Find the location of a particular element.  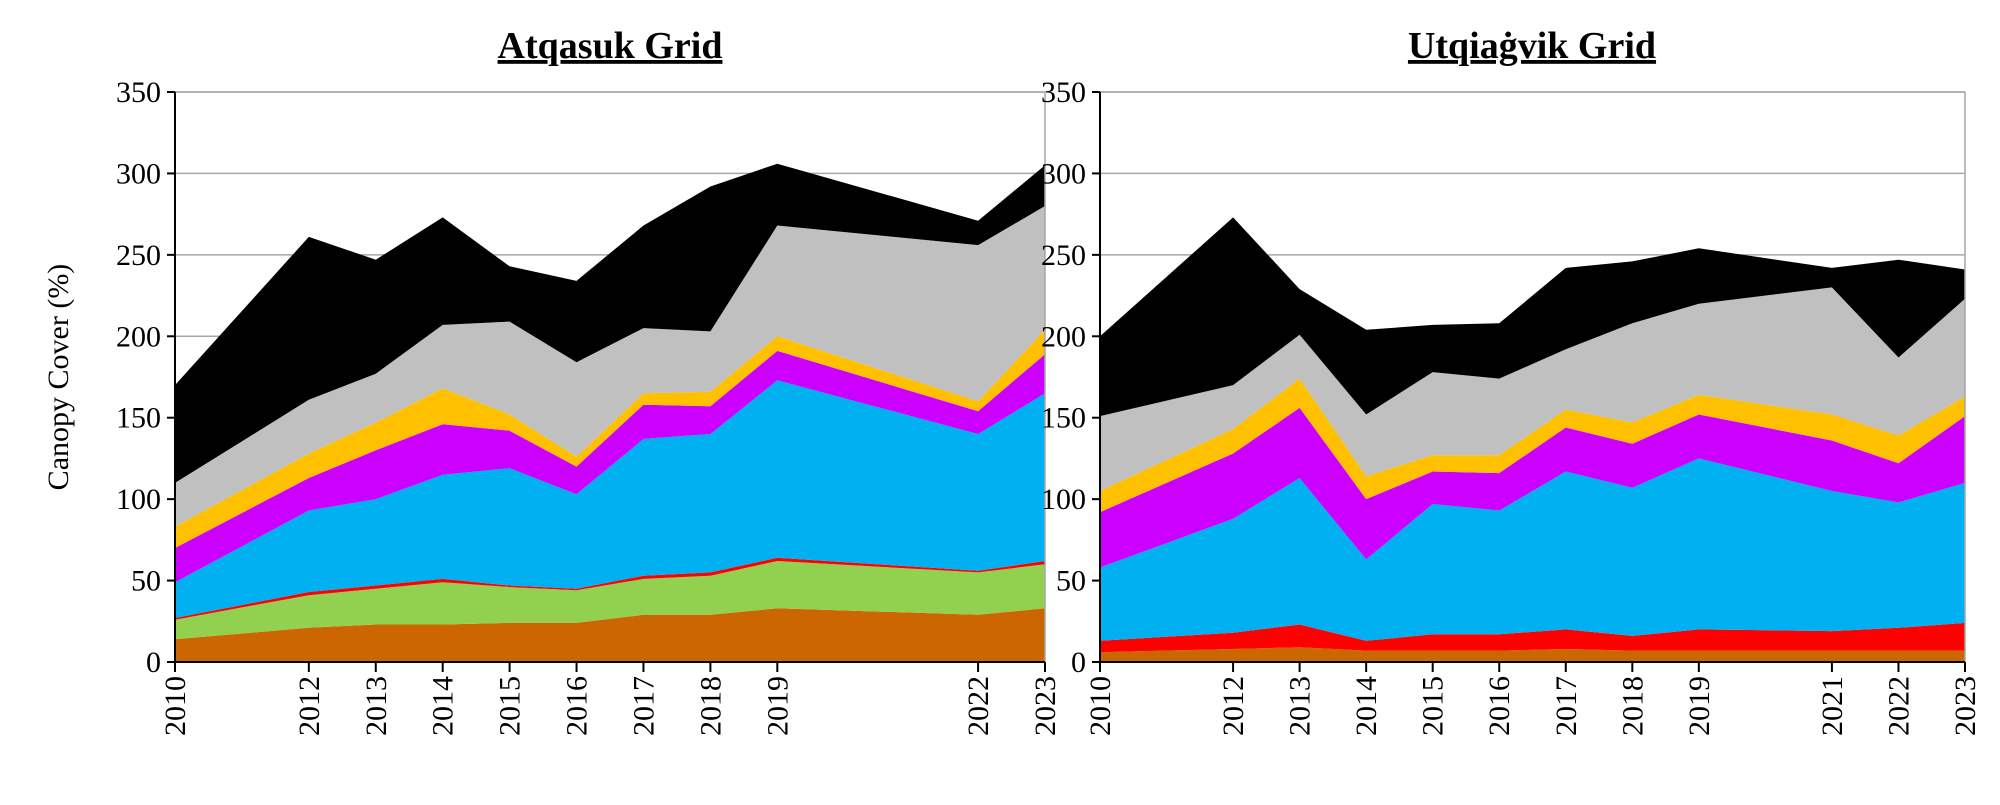

series-area-gray is located at coordinates (1532, 389).